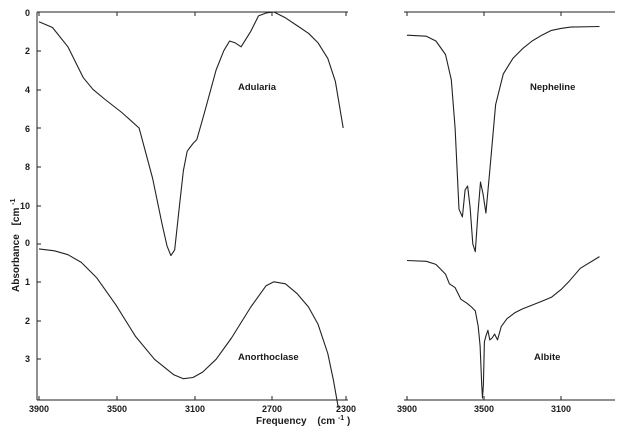 The height and width of the screenshot is (427, 617). What do you see at coordinates (503, 327) in the screenshot?
I see `albite-spectrum-line` at bounding box center [503, 327].